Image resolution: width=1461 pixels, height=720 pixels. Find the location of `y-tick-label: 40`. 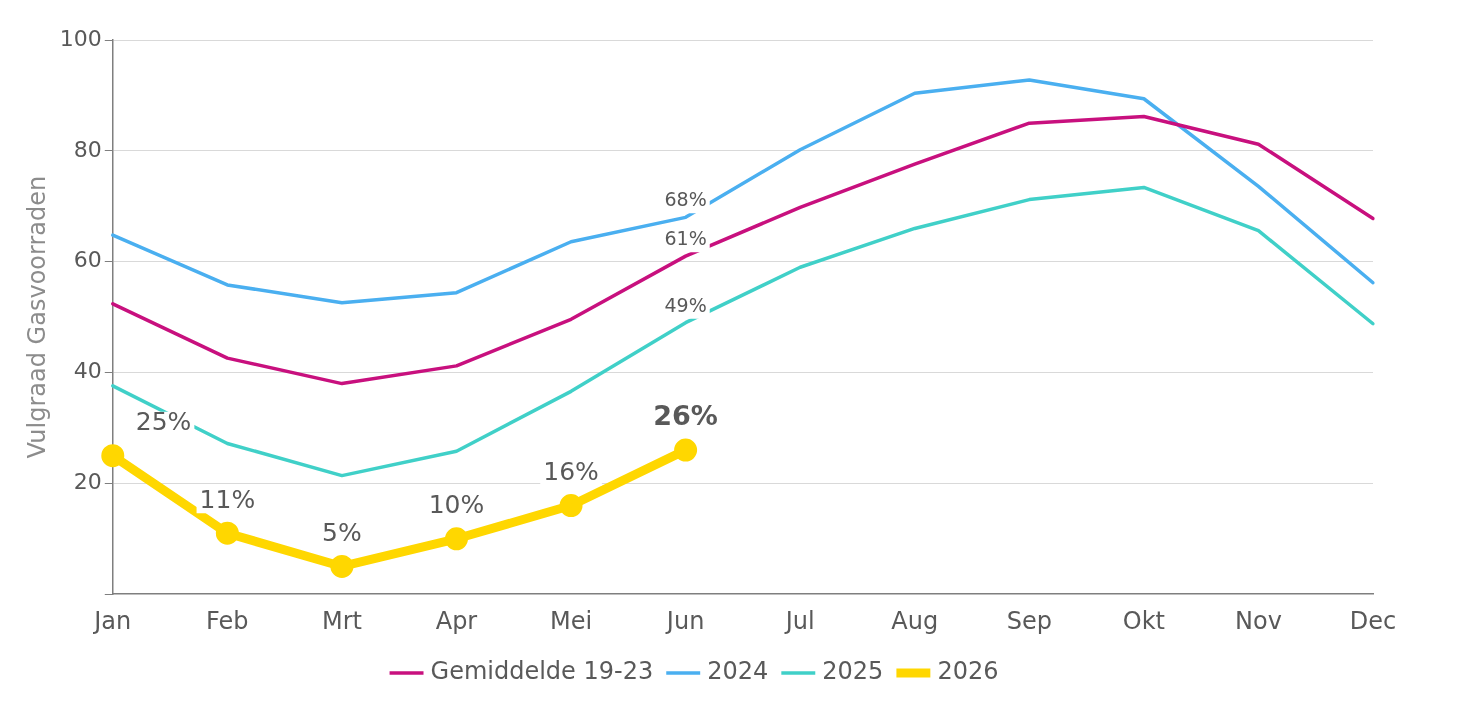

y-tick-label: 40 is located at coordinates (87, 371).